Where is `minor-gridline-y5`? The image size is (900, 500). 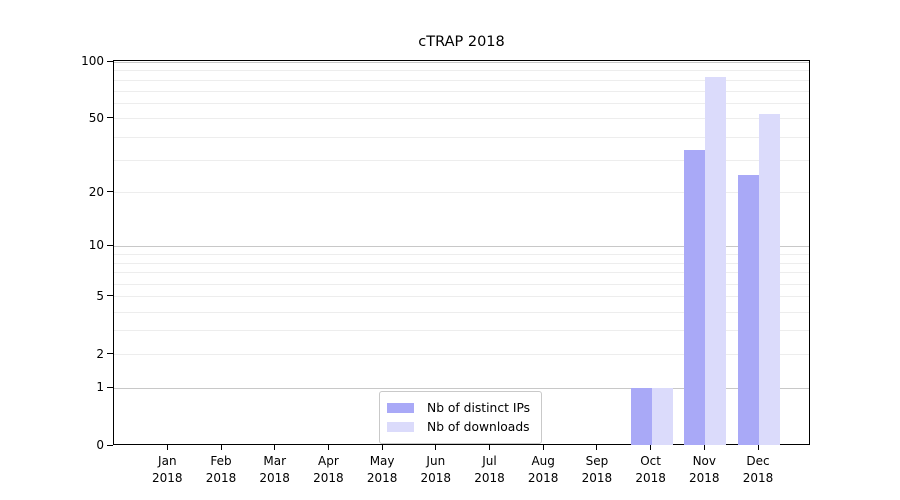
minor-gridline-y5 is located at coordinates (461, 297).